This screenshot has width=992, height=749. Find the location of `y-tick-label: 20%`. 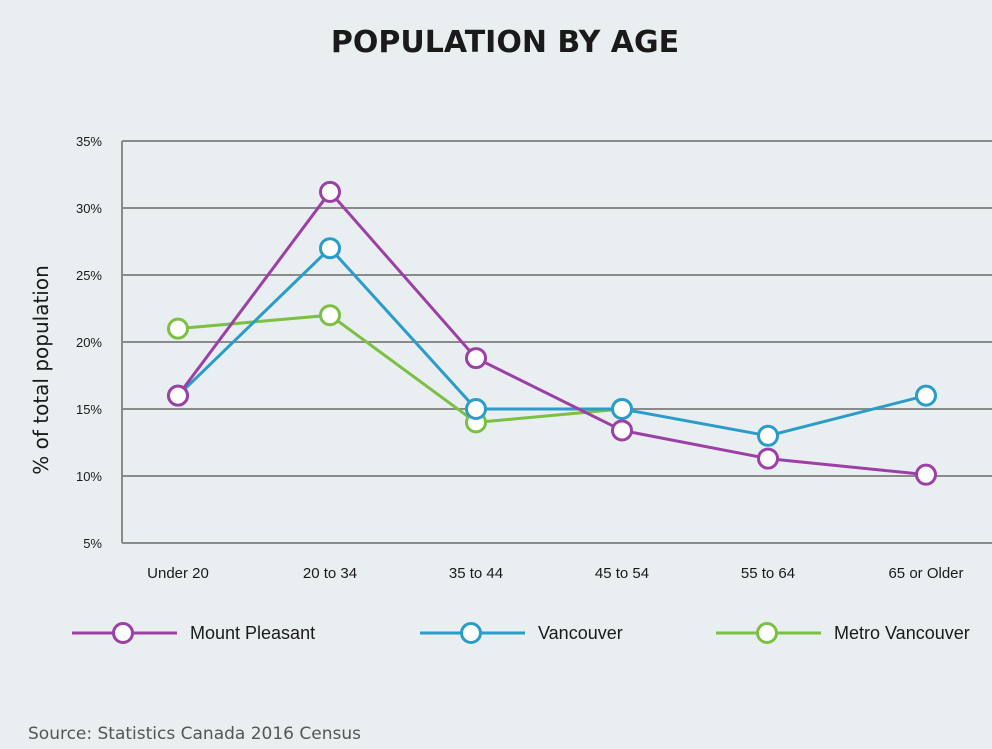

y-tick-label: 20% is located at coordinates (89, 342).